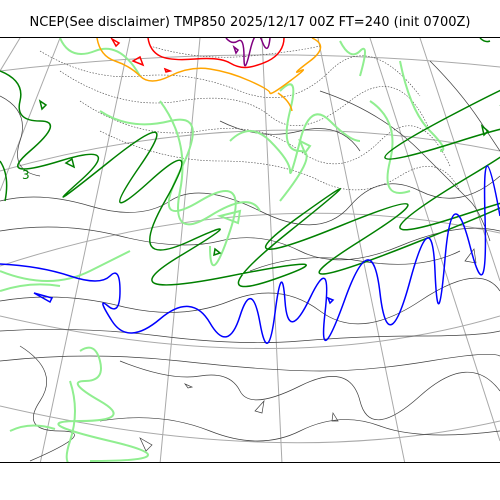  I want to click on isotherm-red, so click(197, 55).